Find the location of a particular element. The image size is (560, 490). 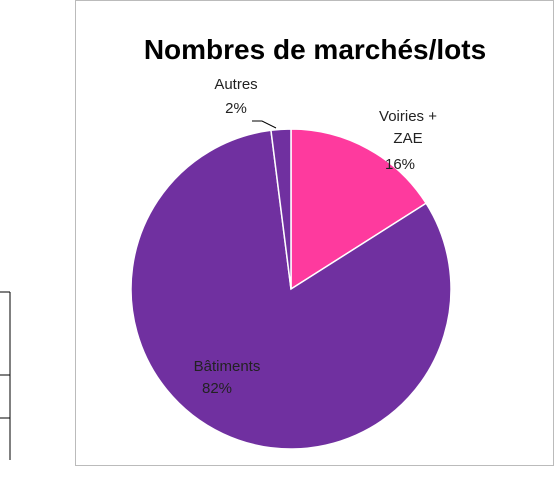

slice-label: Voiries + ZAE is located at coordinates (408, 127).